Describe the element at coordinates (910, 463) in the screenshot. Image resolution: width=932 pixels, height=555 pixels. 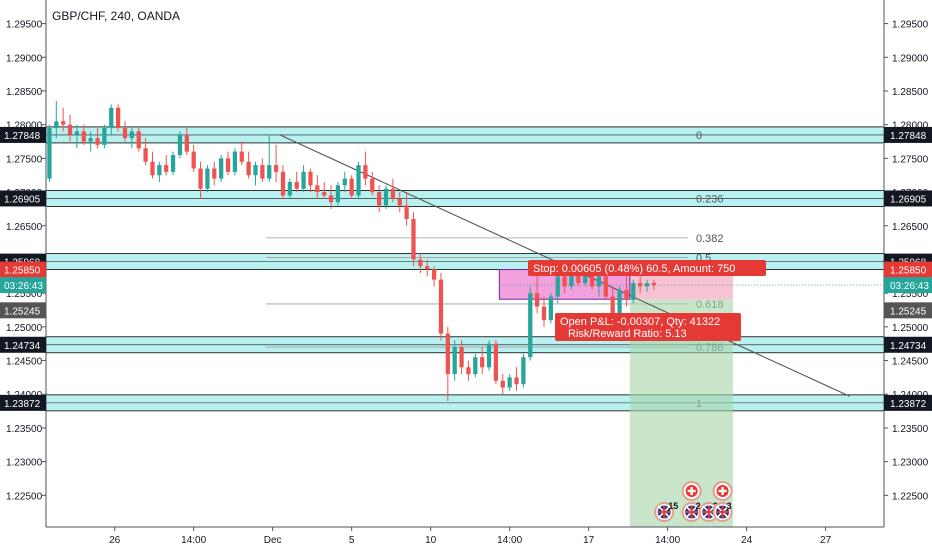
I see `y-tick-label-right: 1.23000` at that location.